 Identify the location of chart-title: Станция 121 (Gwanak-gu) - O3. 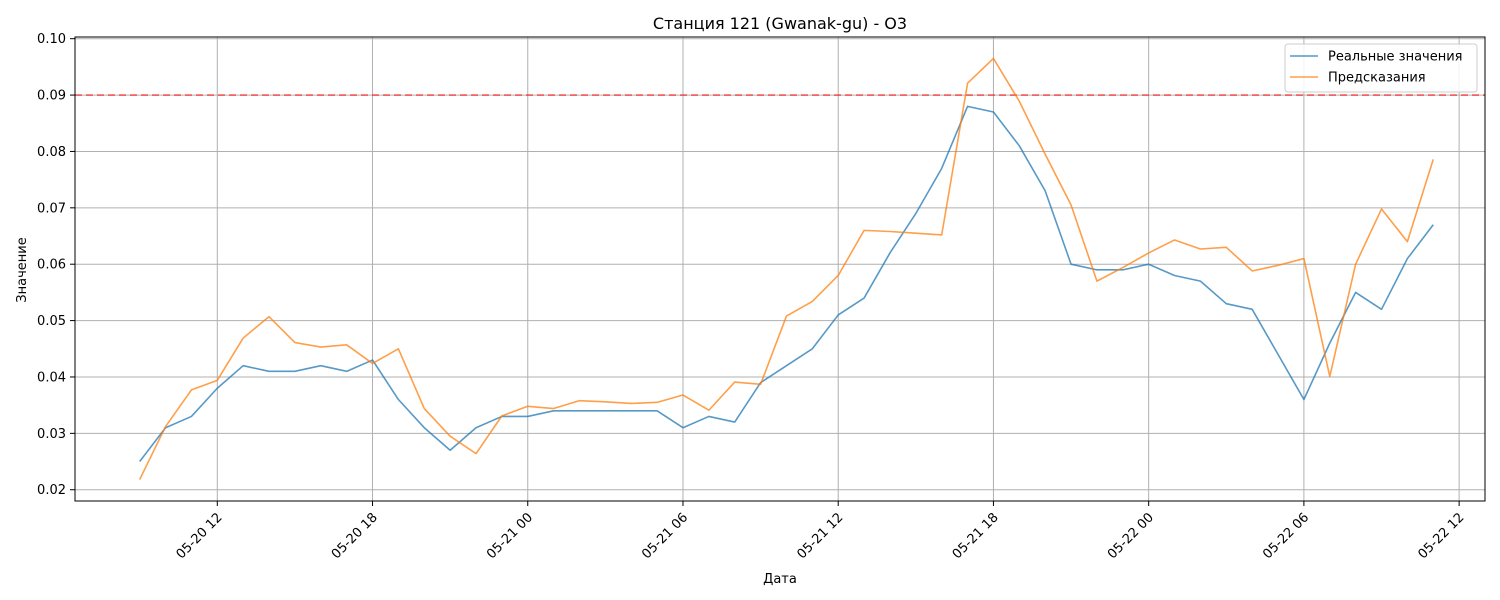
(780, 23).